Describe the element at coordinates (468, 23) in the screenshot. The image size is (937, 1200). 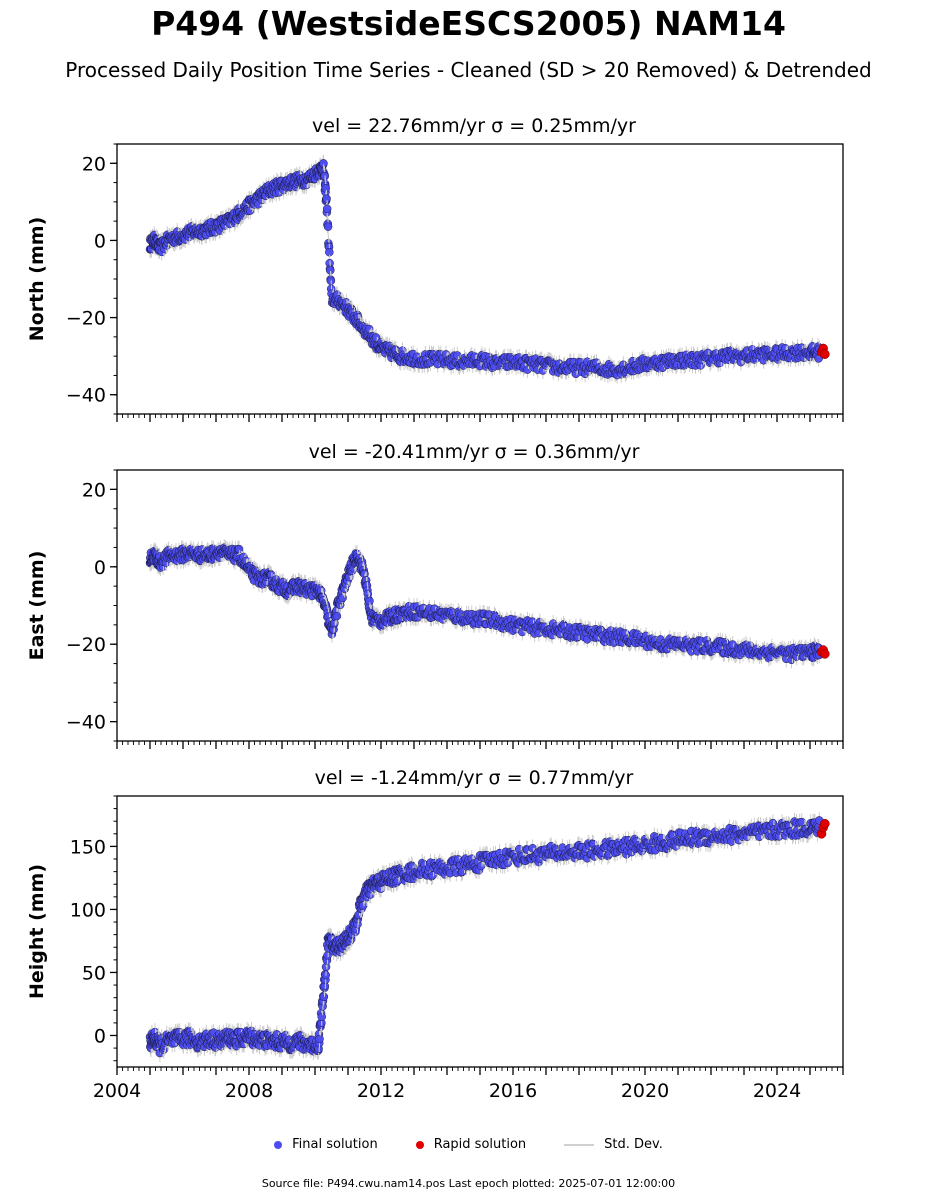
I see `figure-title: P494 (WestsideESCS2005) NAM14` at that location.